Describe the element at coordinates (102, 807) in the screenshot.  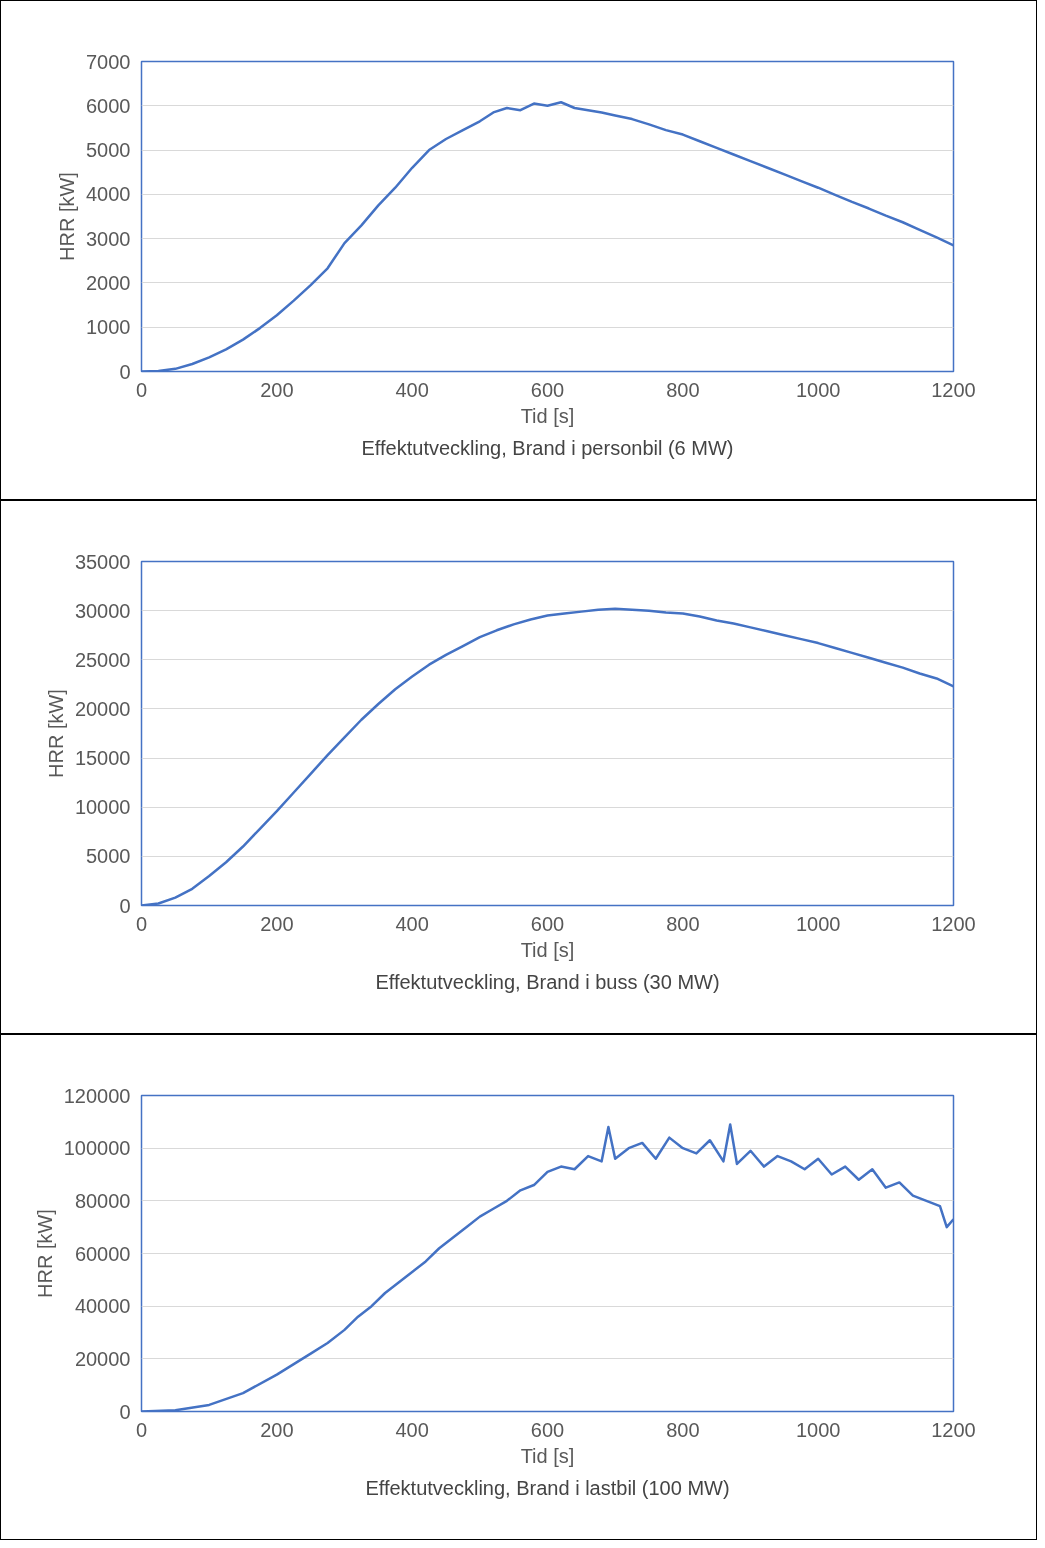
I see `y-tick-label: 10000` at that location.